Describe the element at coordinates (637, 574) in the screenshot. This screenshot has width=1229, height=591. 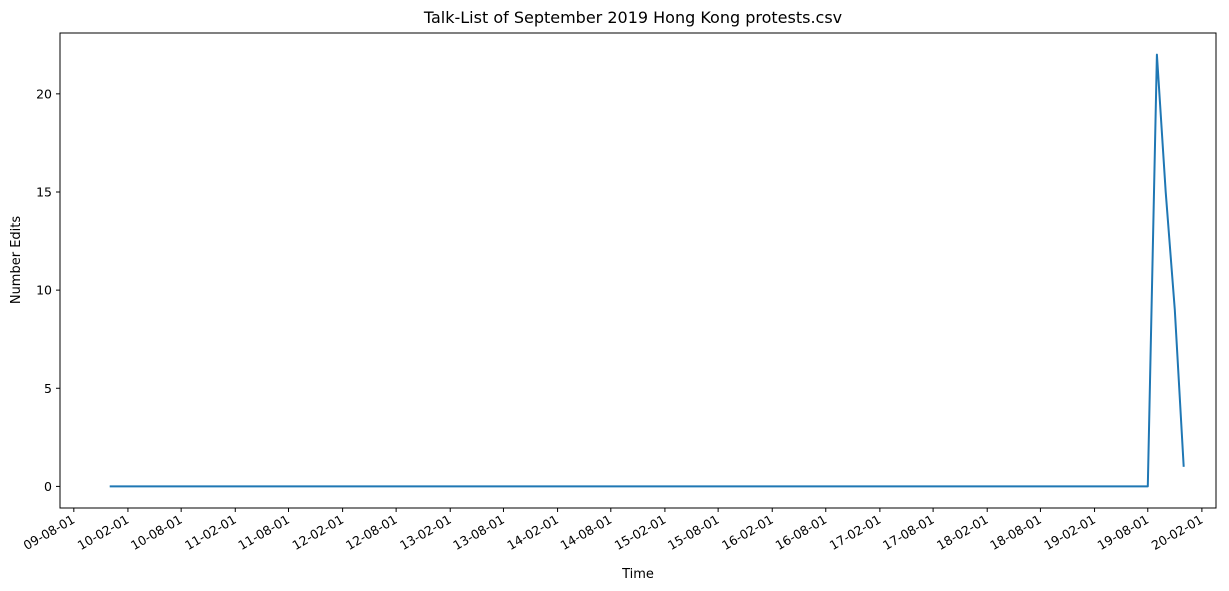
I see `x-axis-label: Time` at that location.